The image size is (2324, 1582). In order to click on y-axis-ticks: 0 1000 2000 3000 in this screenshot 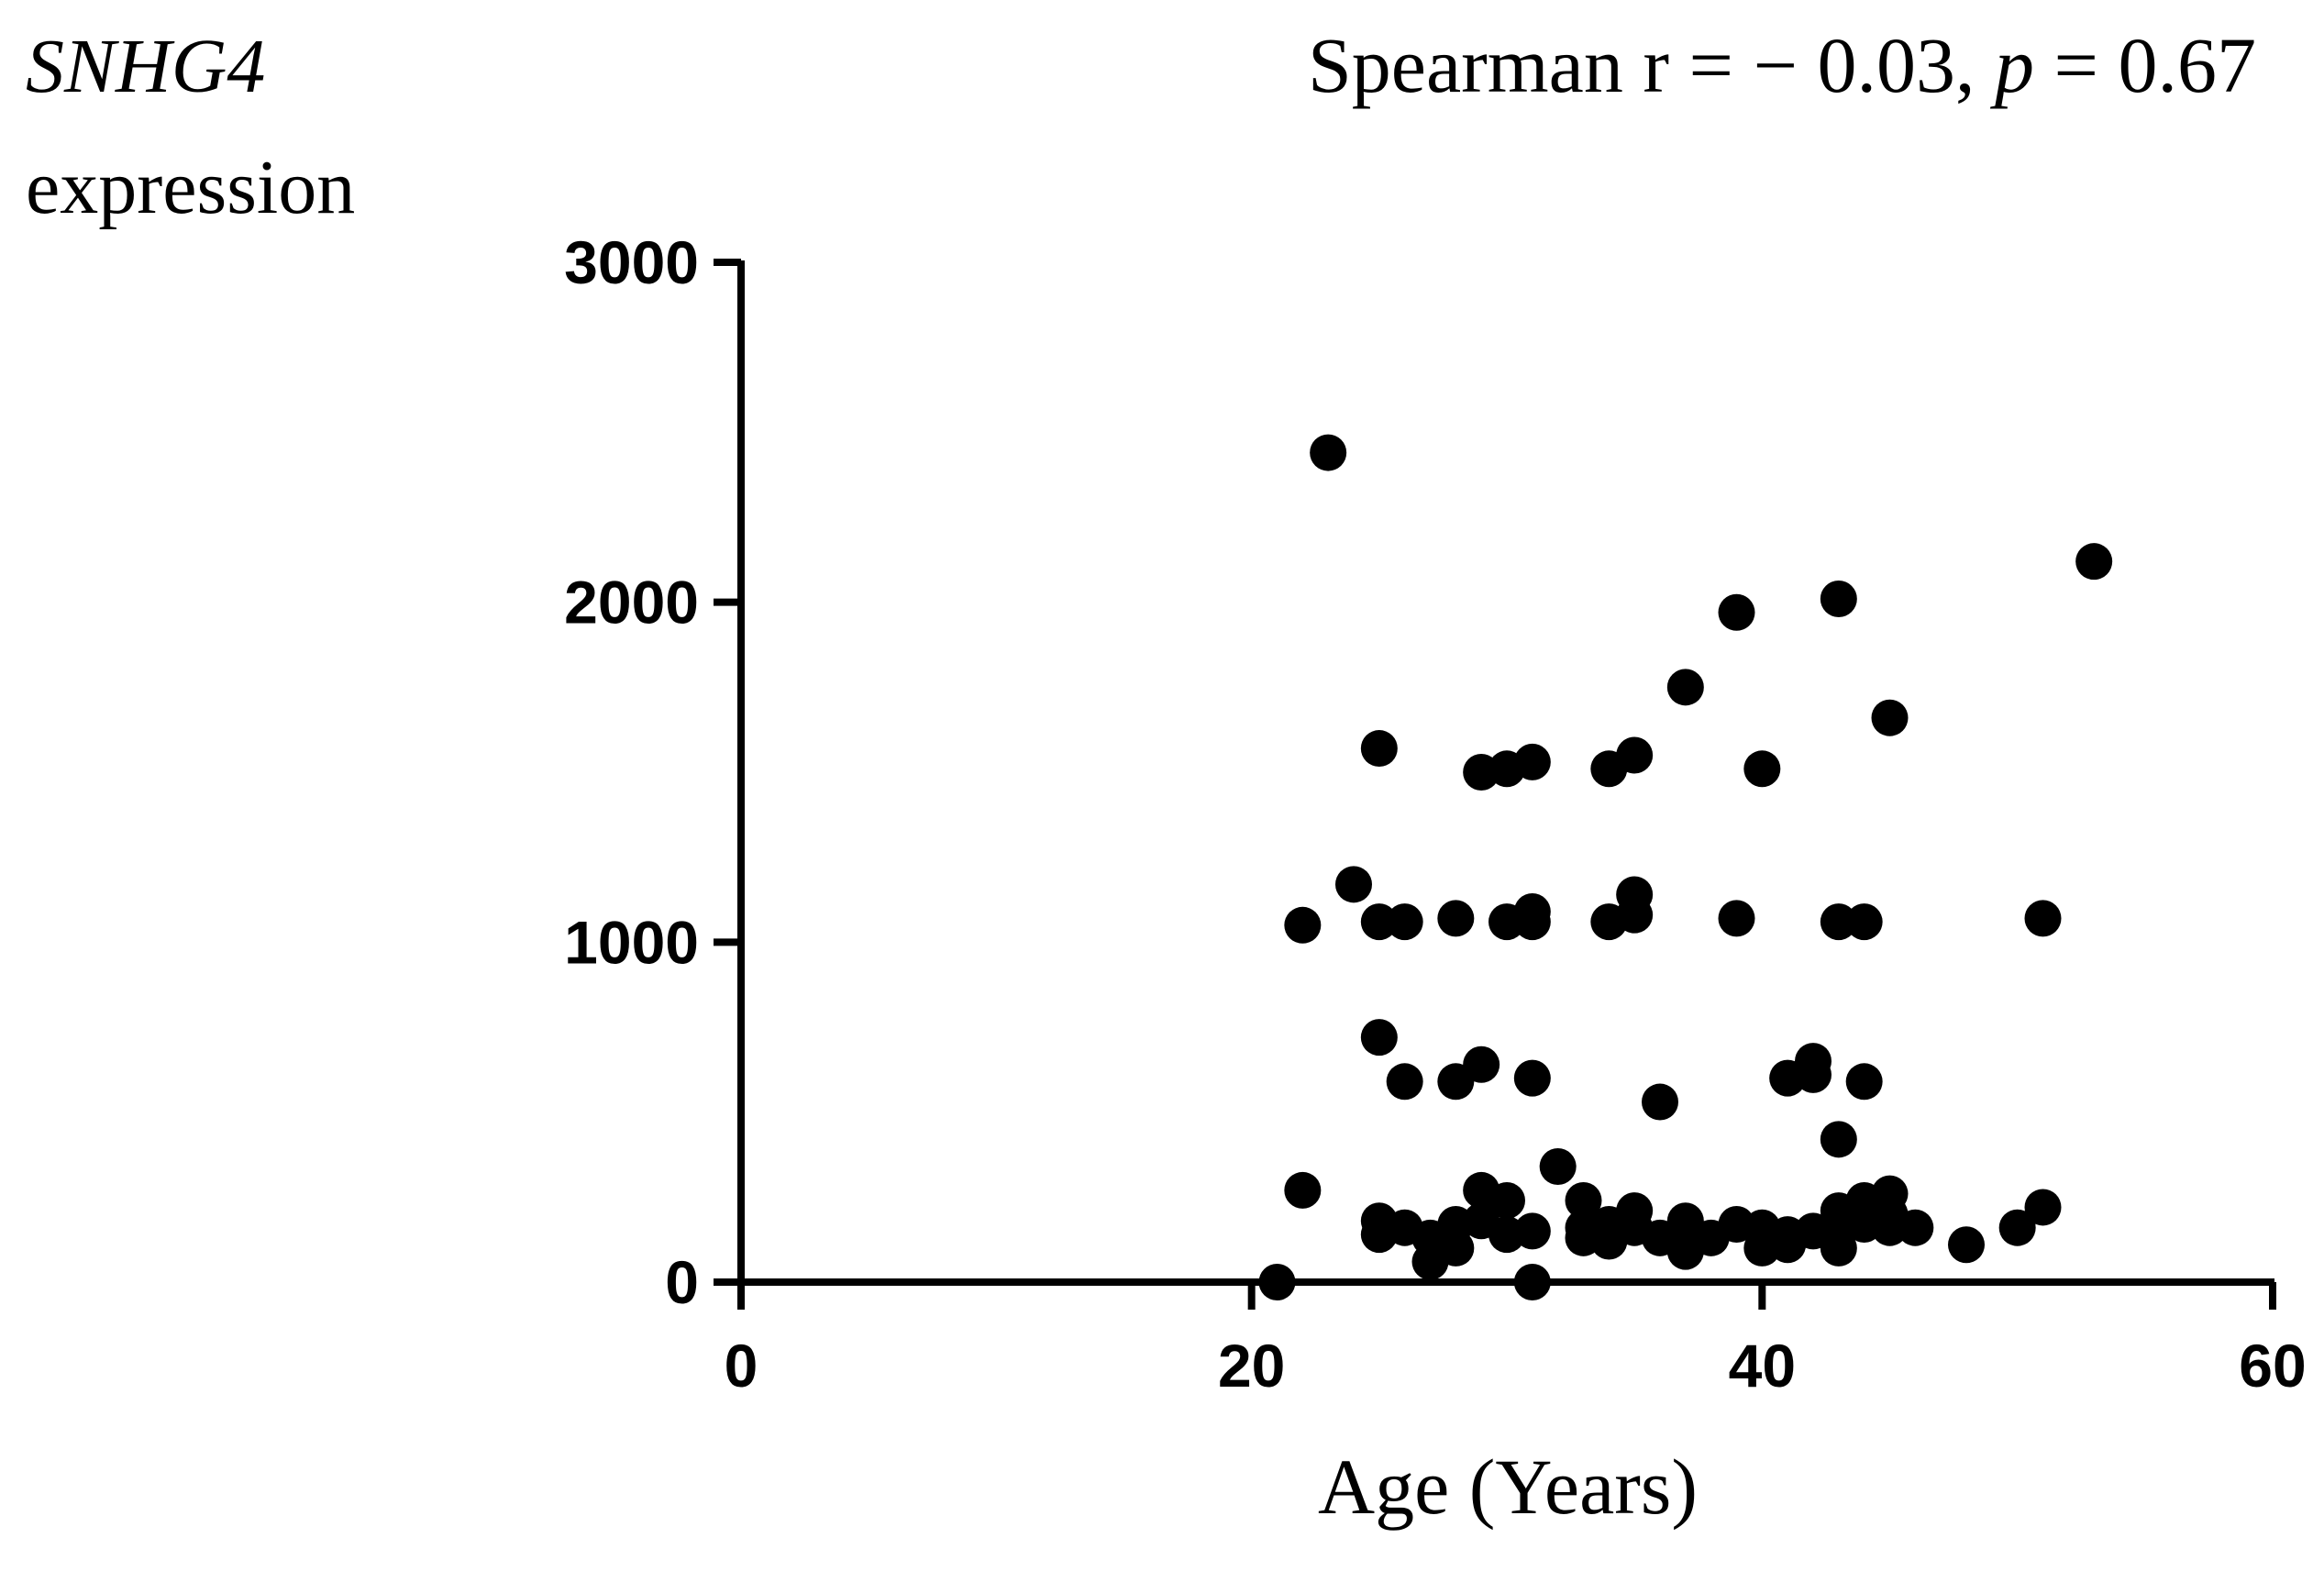, I will do `click(652, 772)`.